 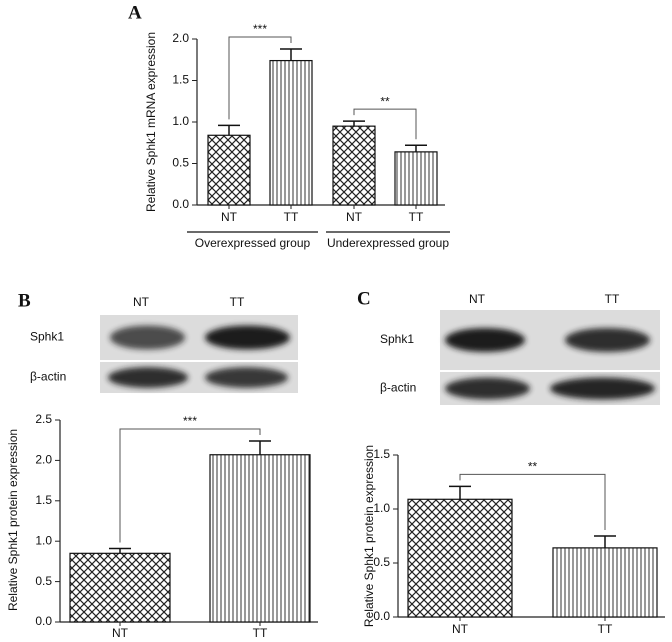 I want to click on panel-label: A, so click(x=135, y=12).